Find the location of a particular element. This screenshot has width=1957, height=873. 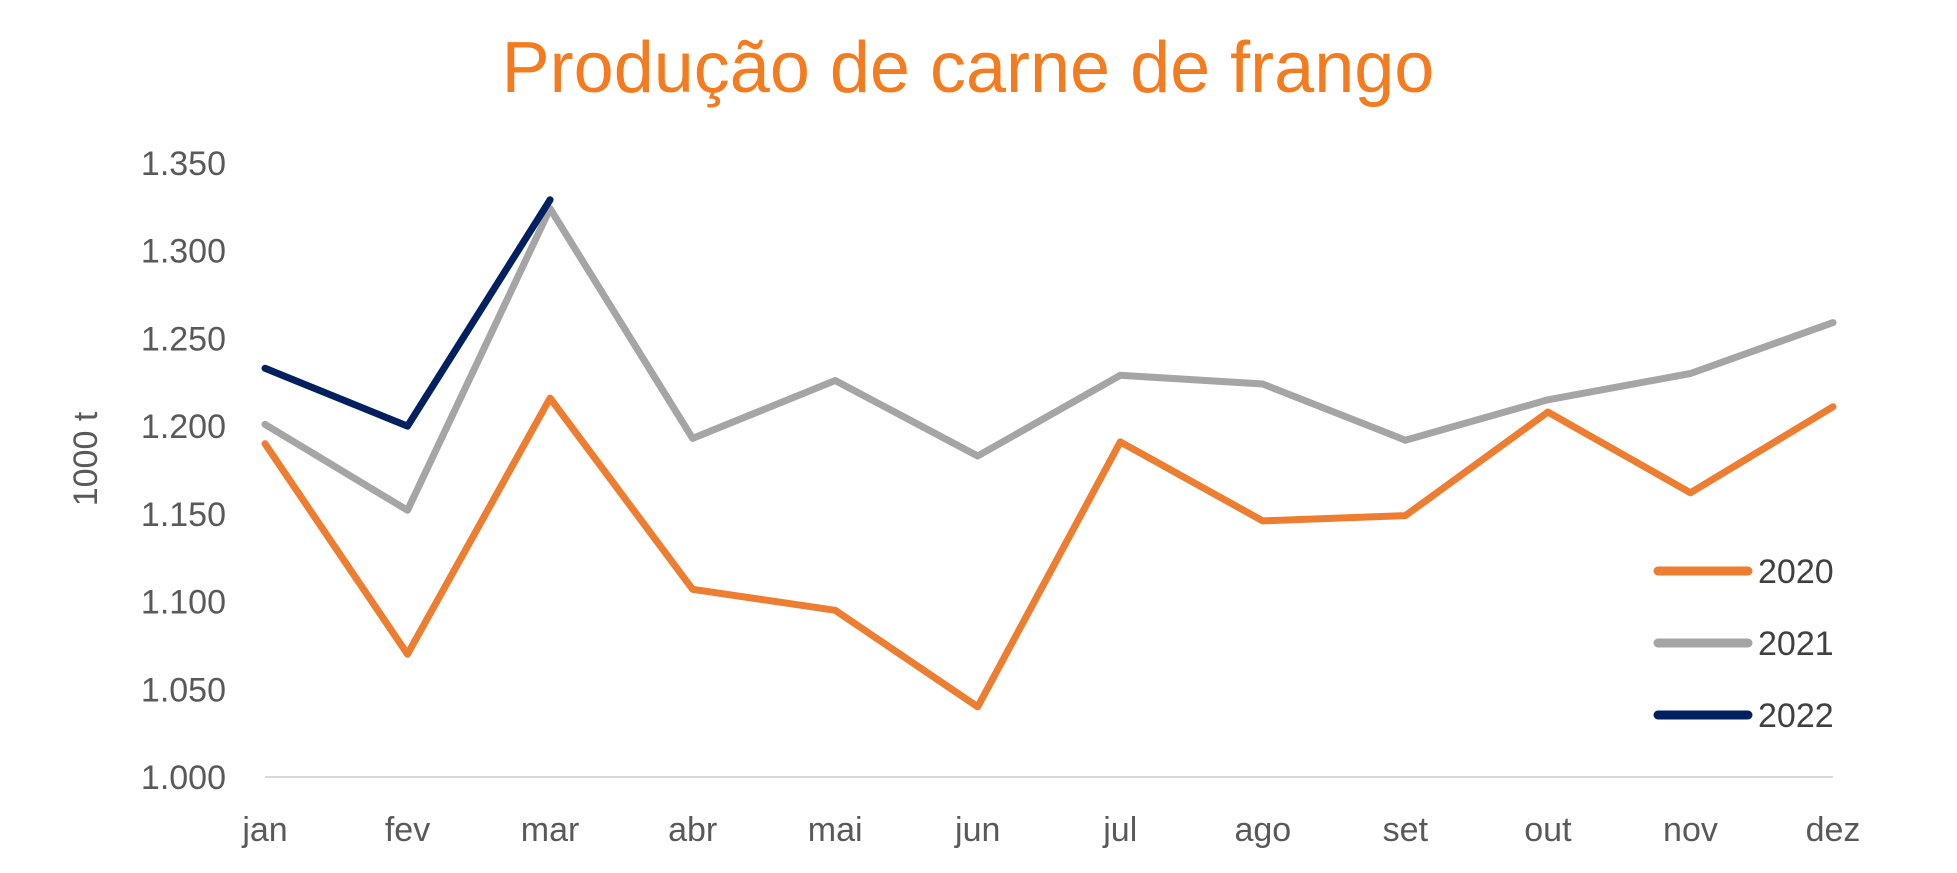

chart-title: Produção de carne de frango is located at coordinates (968, 68).